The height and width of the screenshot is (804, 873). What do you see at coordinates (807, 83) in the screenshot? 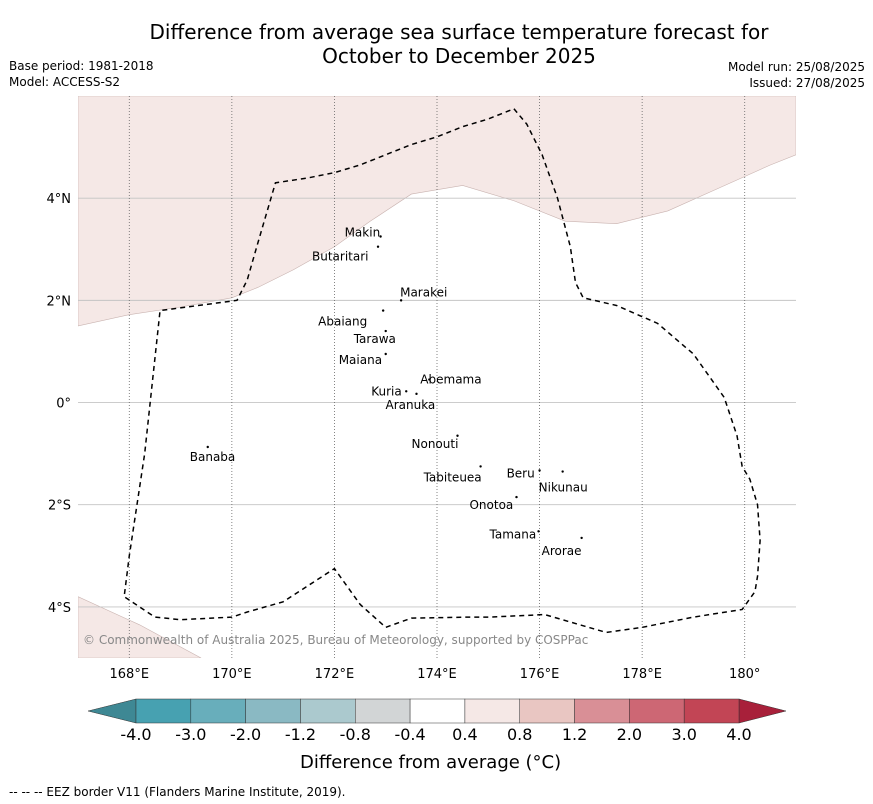
I see `issued-text: Issued: 27/08/2025` at bounding box center [807, 83].